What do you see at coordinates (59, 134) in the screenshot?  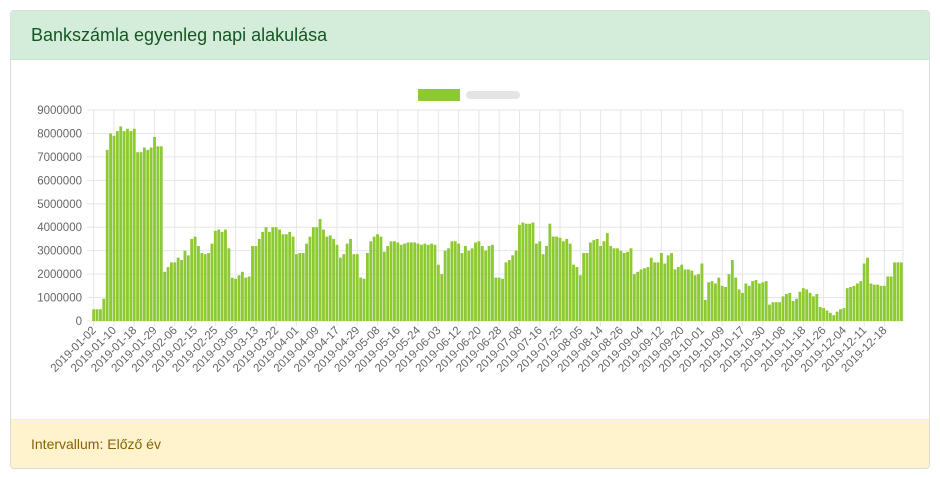 I see `y-tick-label: 8000000` at bounding box center [59, 134].